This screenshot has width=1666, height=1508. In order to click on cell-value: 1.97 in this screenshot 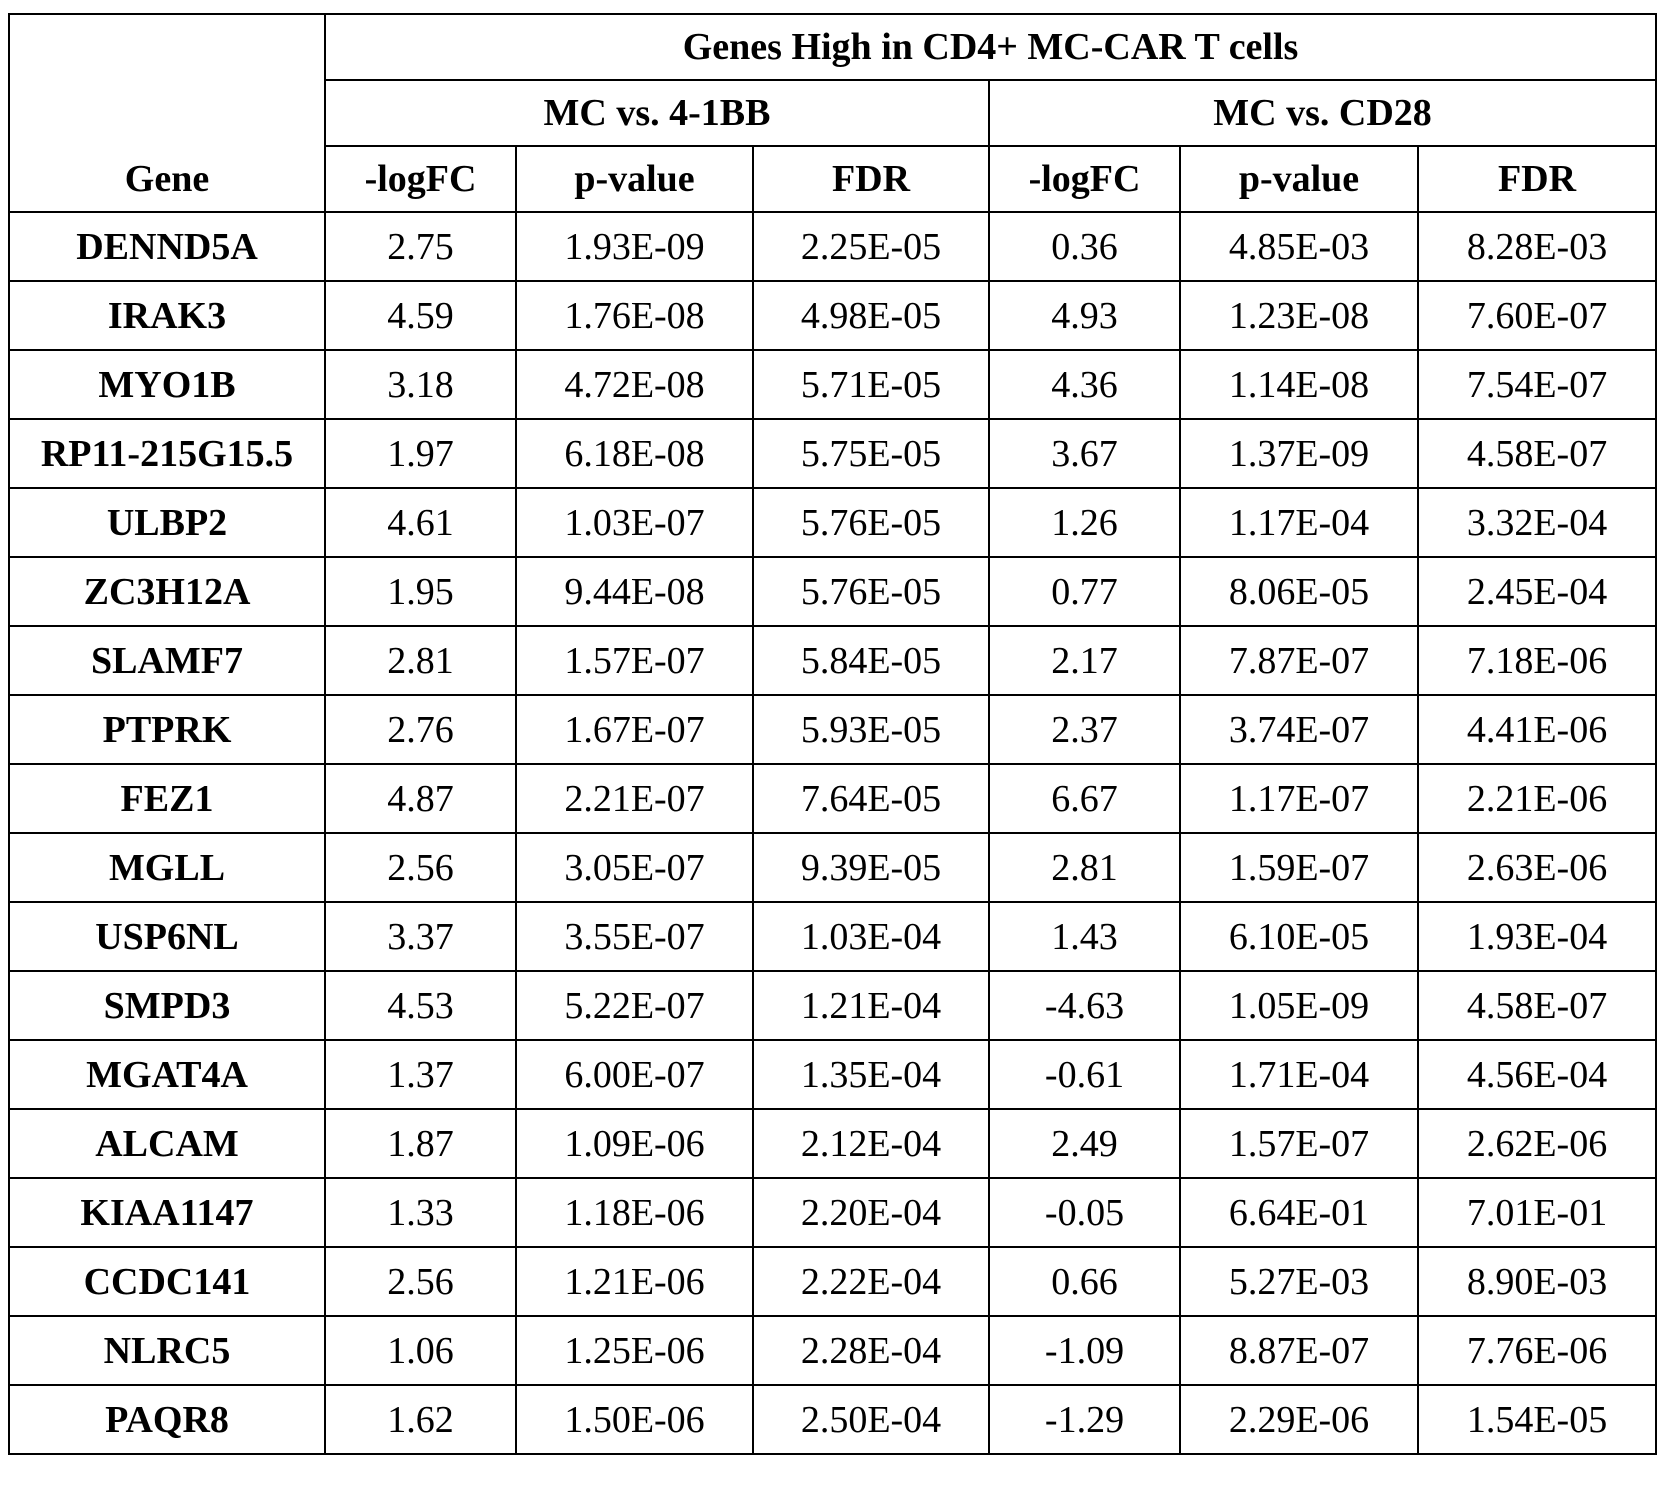, I will do `click(420, 453)`.